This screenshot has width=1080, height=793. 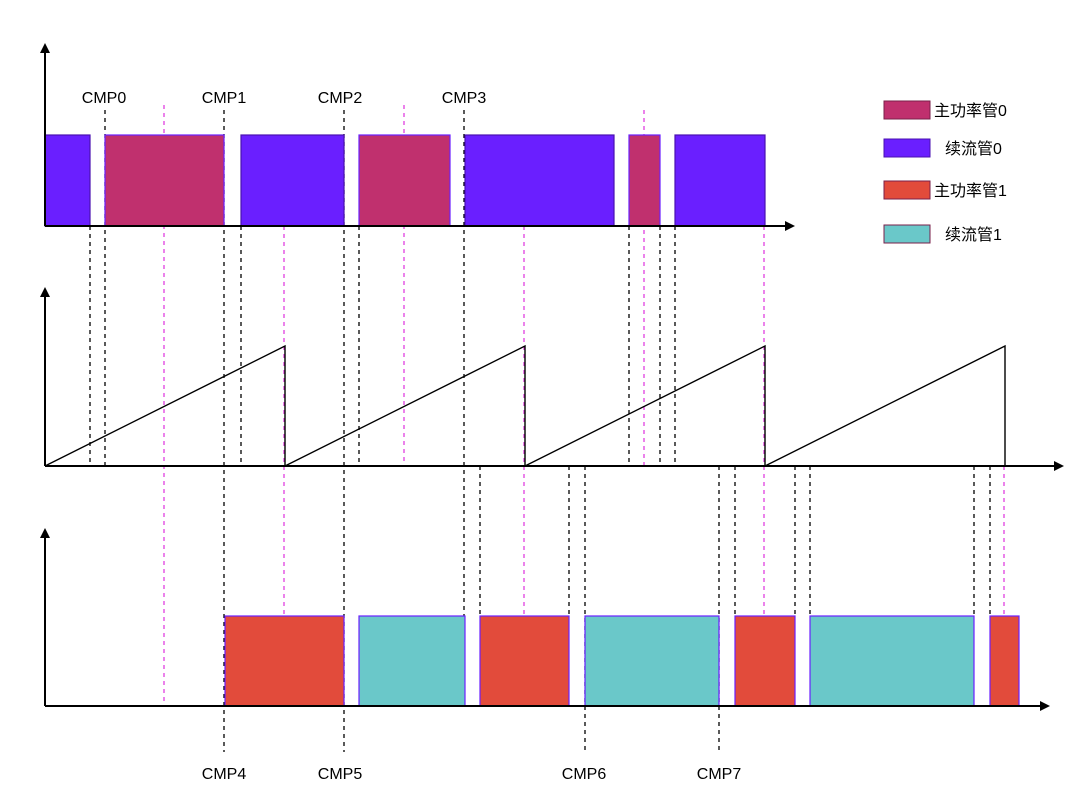 I want to click on legend-item-main0: 主功率管0, so click(x=945, y=110).